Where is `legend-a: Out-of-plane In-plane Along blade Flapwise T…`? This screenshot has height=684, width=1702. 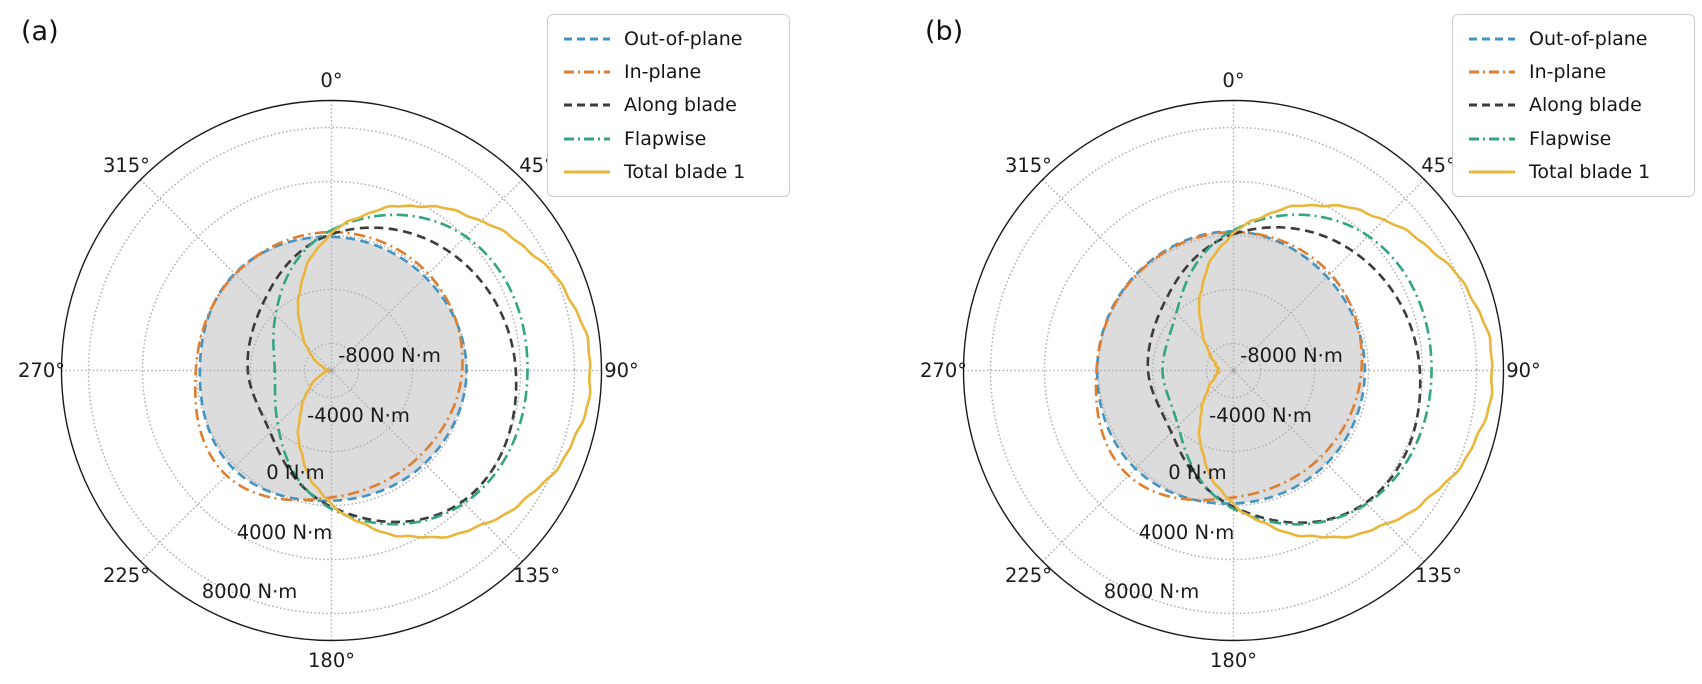
legend-a: Out-of-plane In-plane Along blade Flapwise T… is located at coordinates (668, 105).